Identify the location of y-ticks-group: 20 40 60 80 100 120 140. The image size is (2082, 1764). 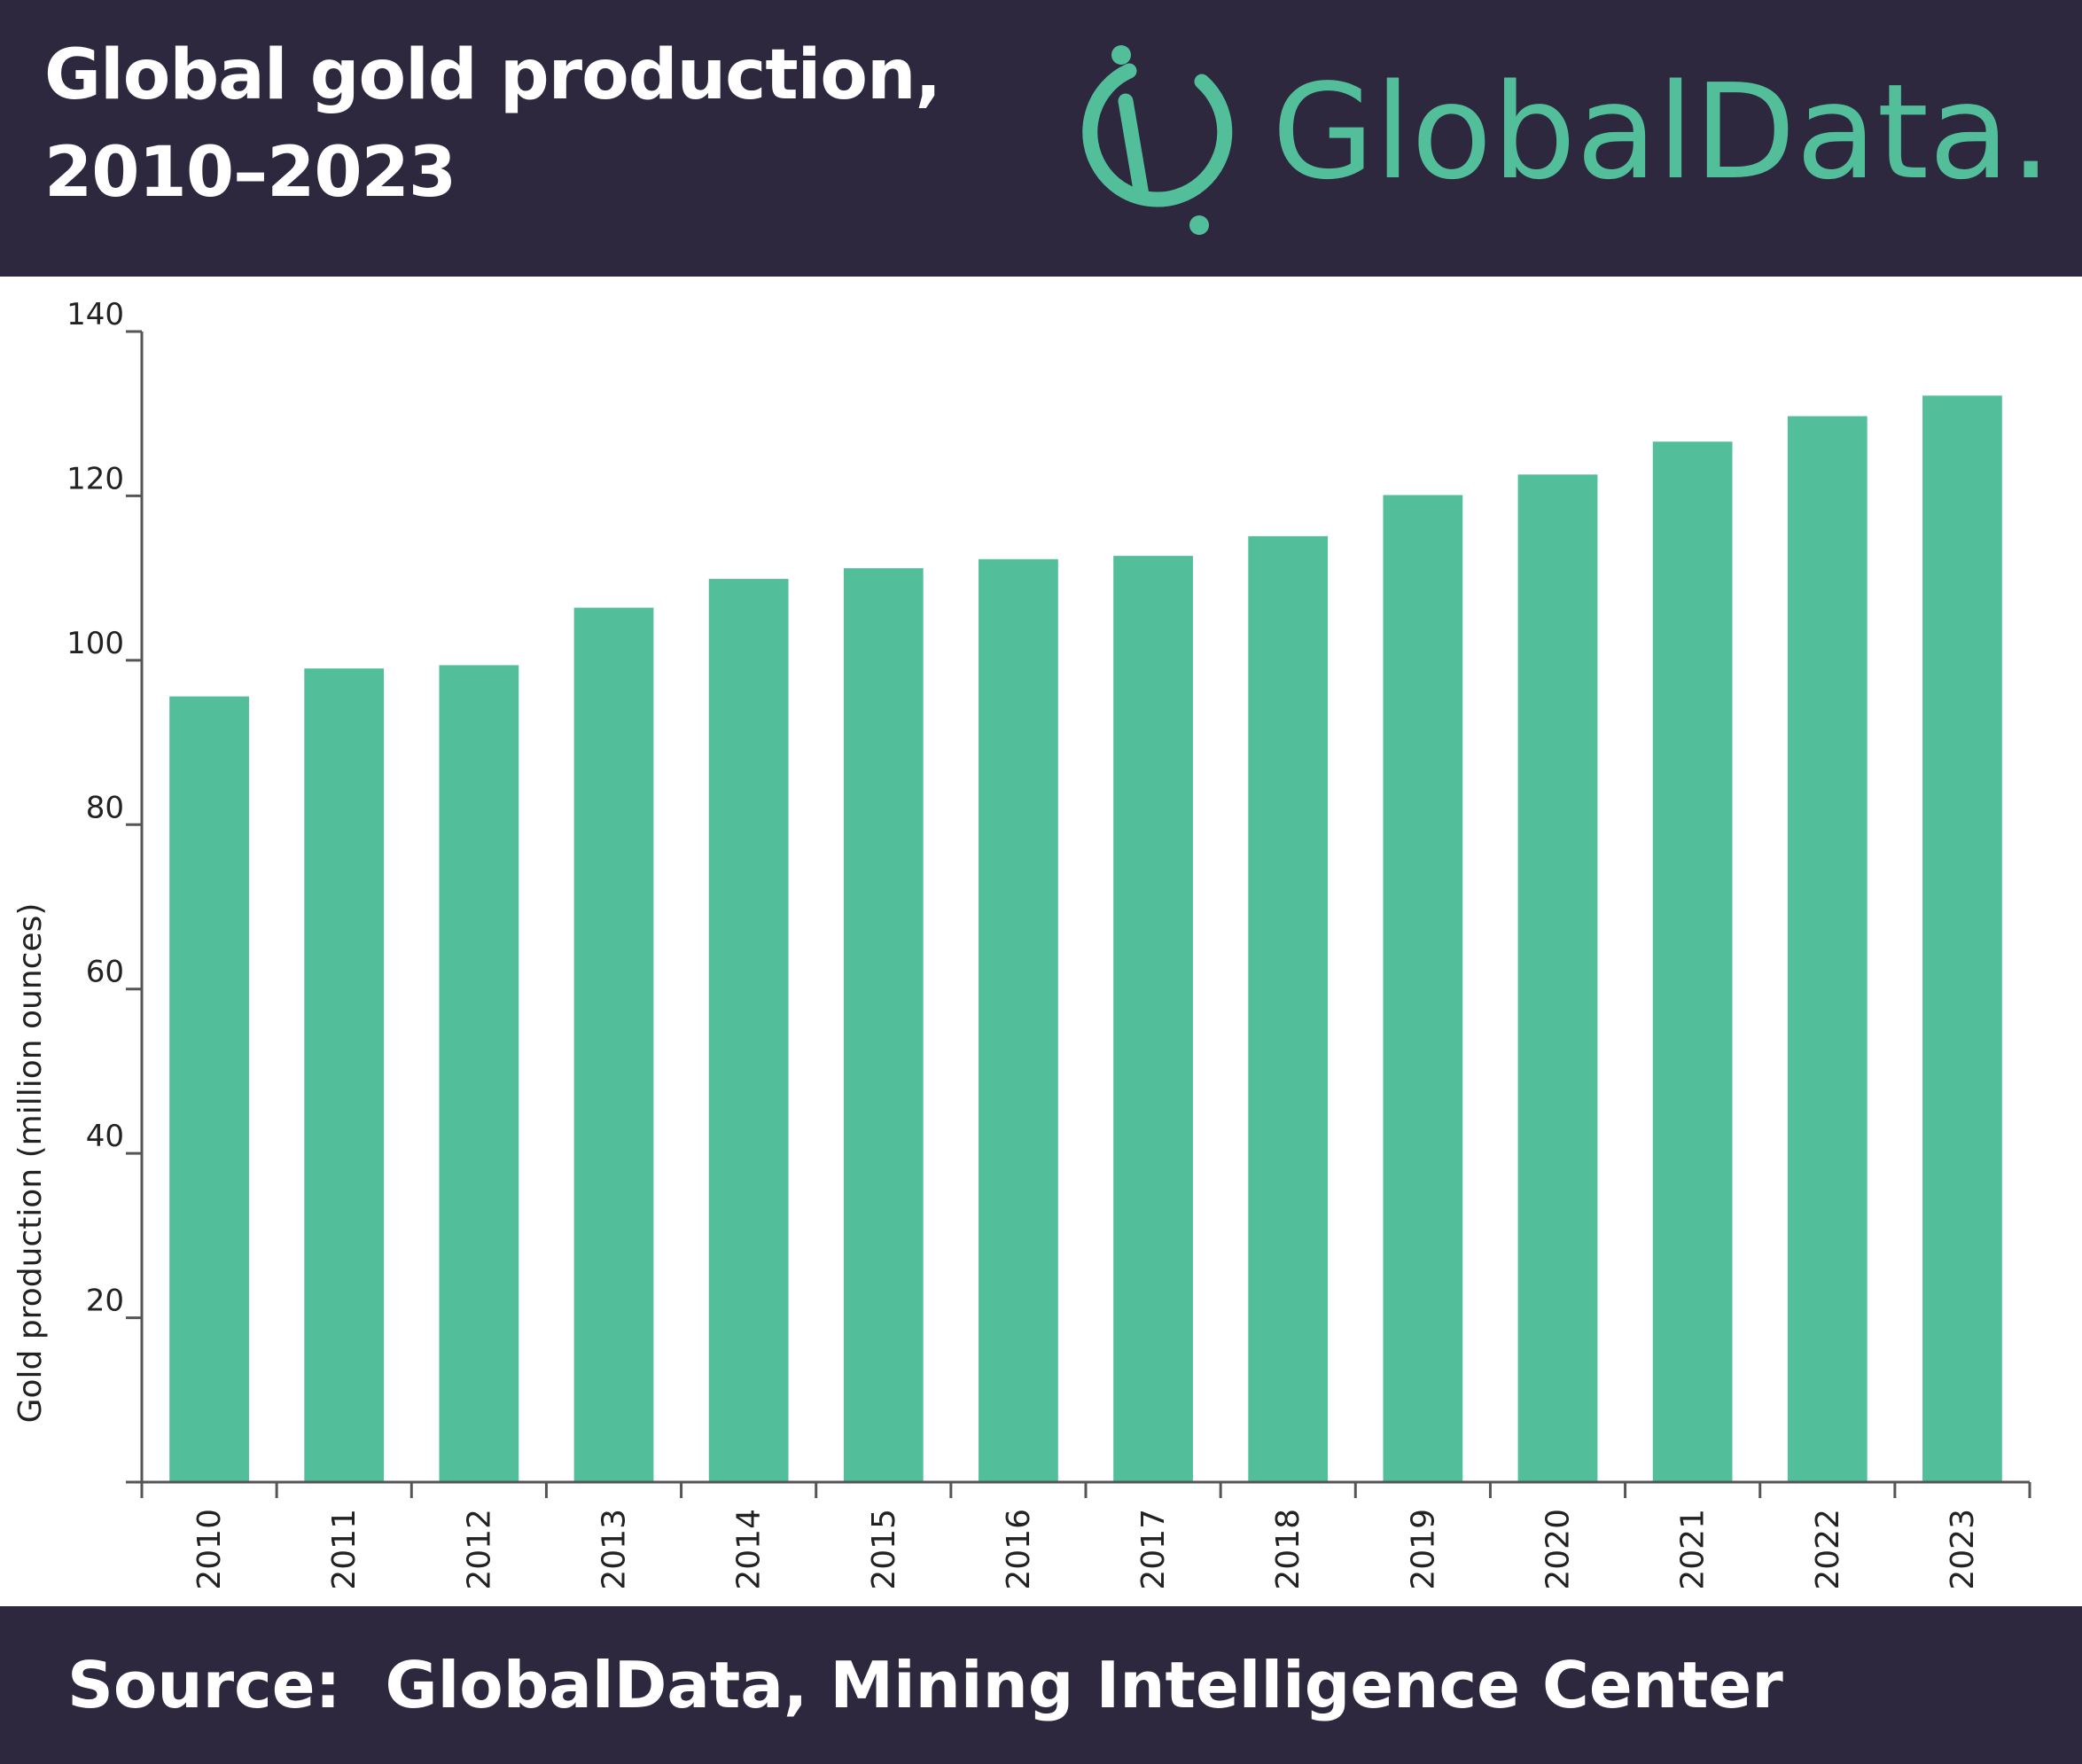
(104, 890).